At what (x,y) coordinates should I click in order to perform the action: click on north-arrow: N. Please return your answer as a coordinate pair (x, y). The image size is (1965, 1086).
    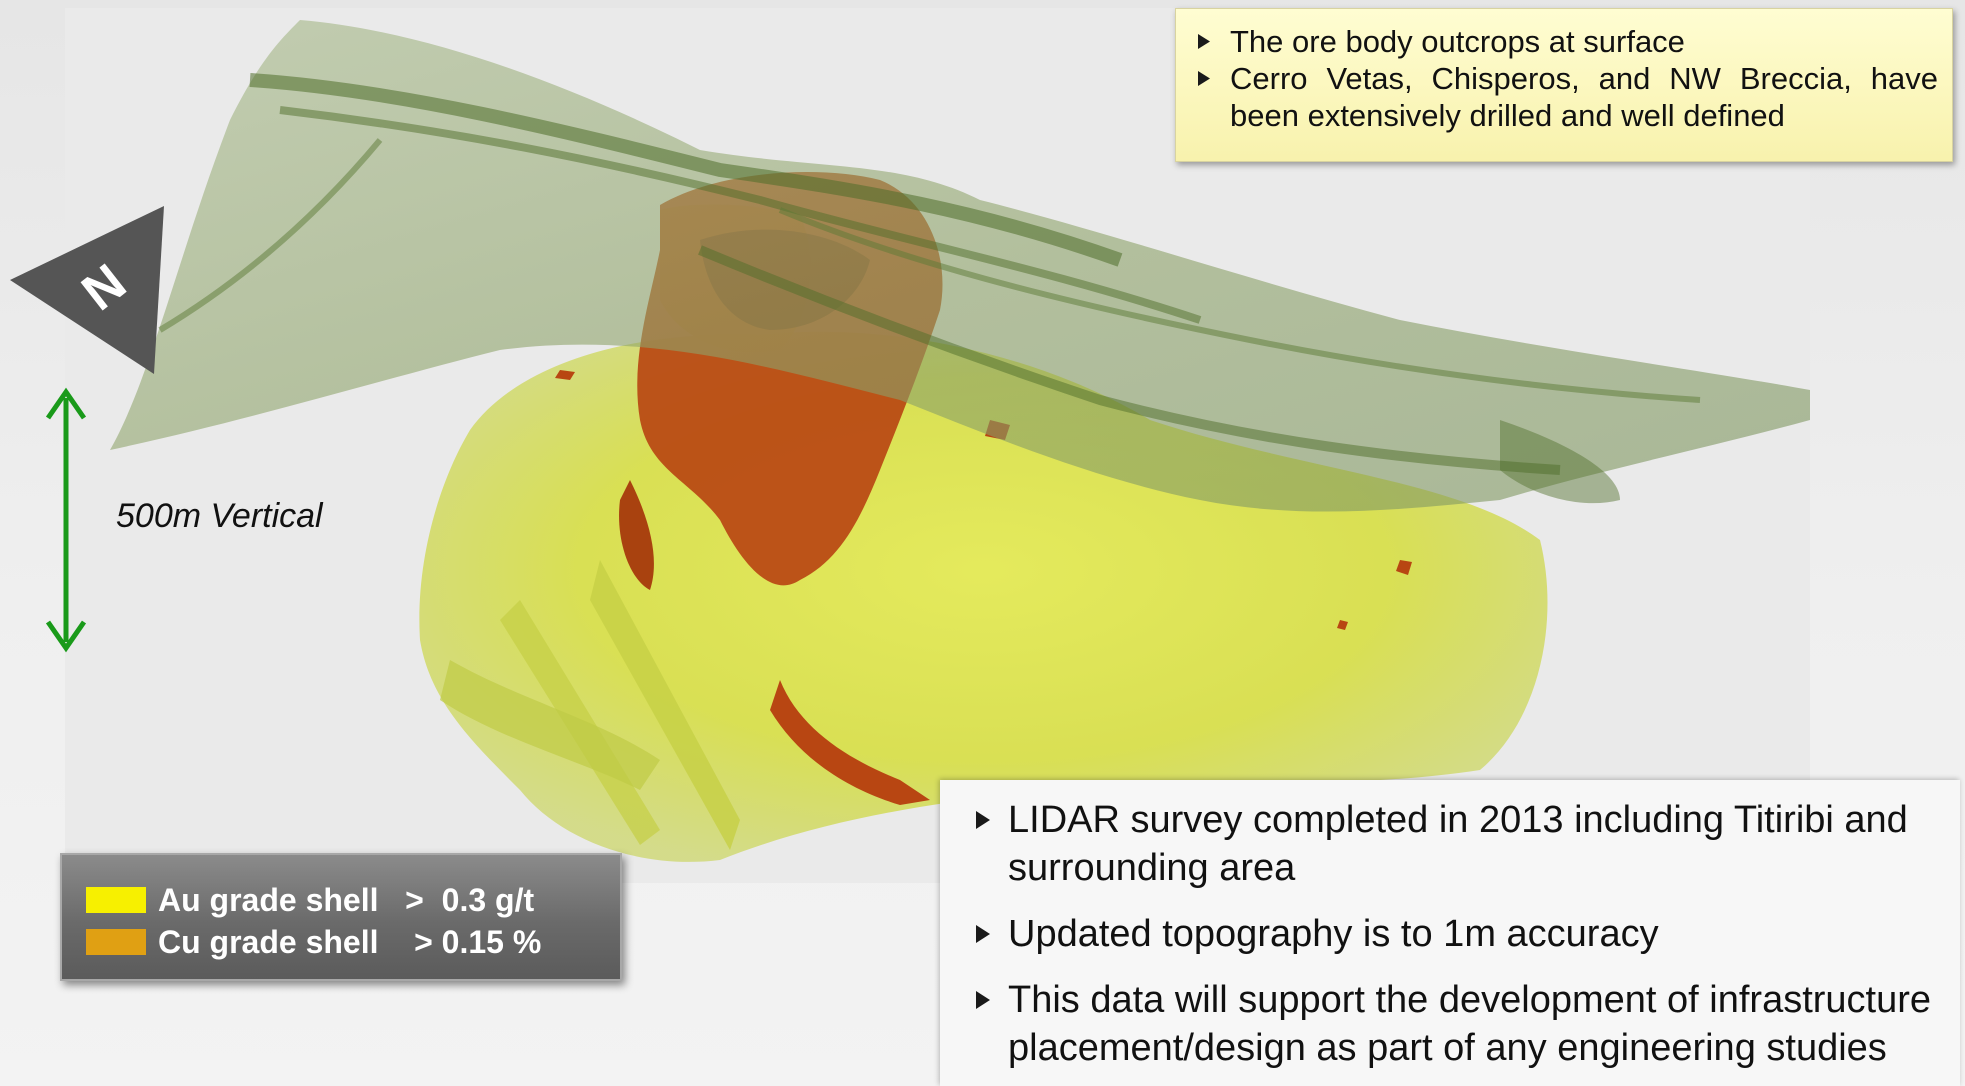
    Looking at the image, I should click on (88, 290).